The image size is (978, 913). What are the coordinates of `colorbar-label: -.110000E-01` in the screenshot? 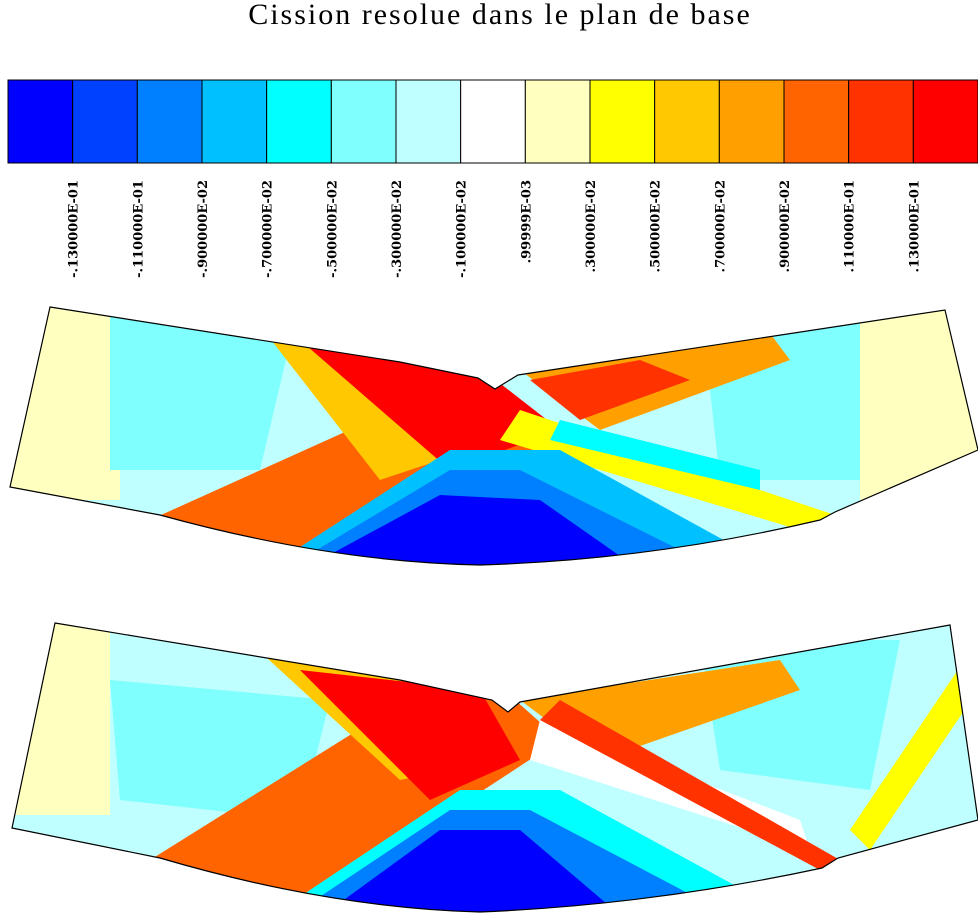 It's located at (138, 229).